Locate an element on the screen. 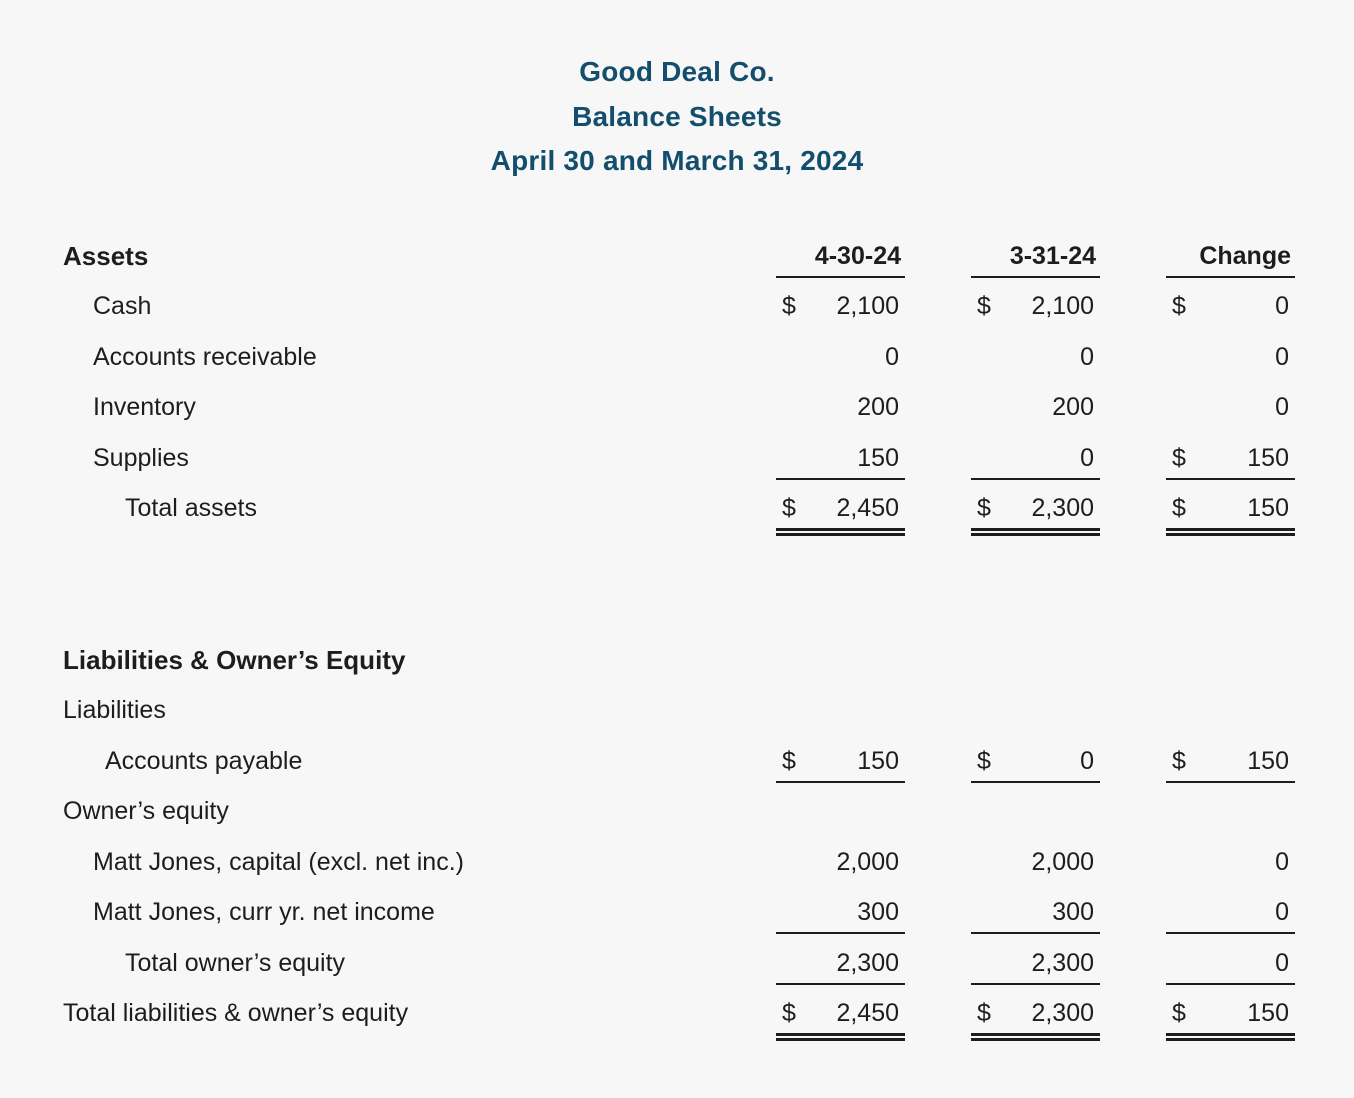  section-header-liabilities-equity: Liabilities & Owner’s Equity is located at coordinates (234, 659).